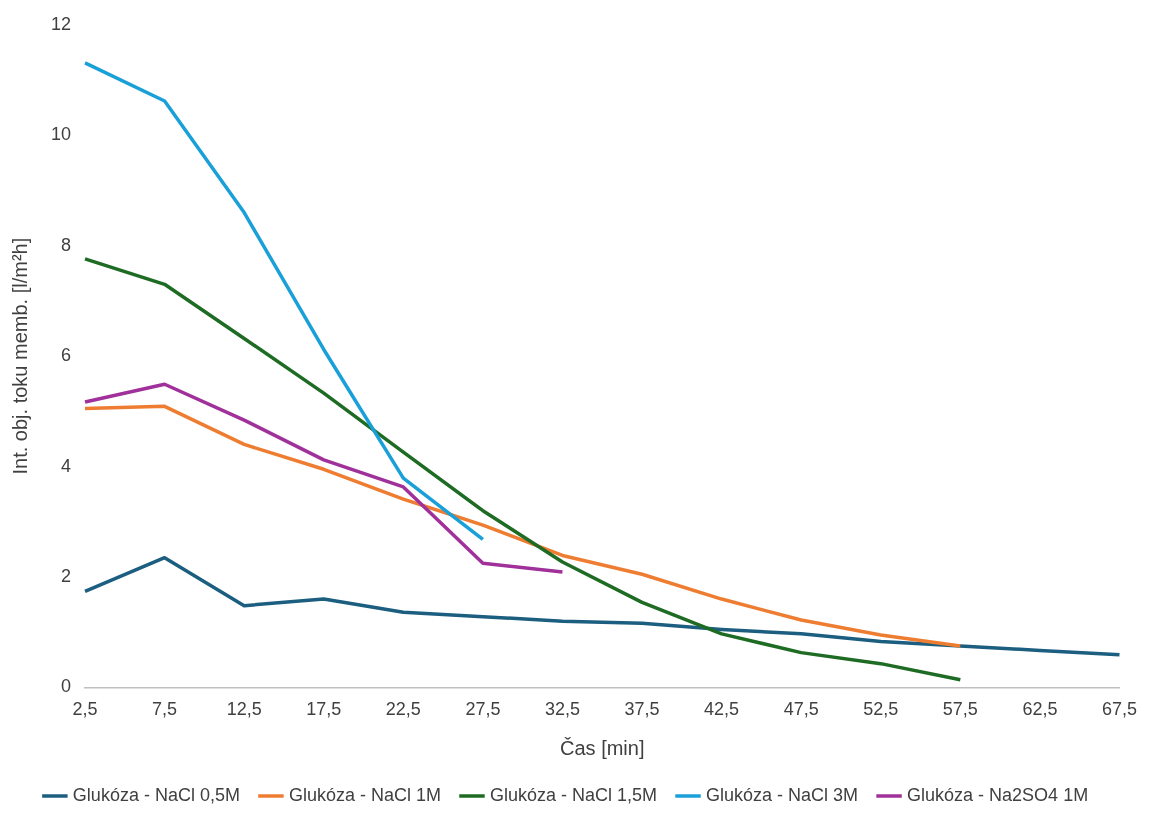  Describe the element at coordinates (85, 709) in the screenshot. I see `x-tick-label: 2,5` at that location.